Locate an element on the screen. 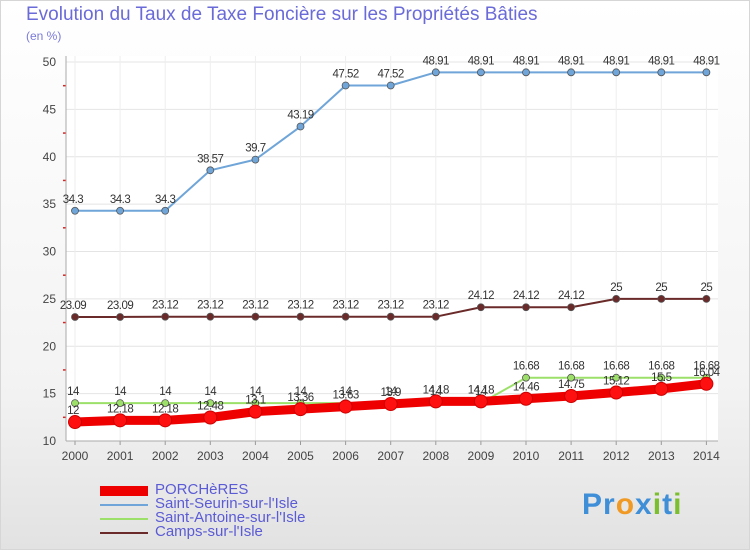  data-label: 15.12 is located at coordinates (616, 381).